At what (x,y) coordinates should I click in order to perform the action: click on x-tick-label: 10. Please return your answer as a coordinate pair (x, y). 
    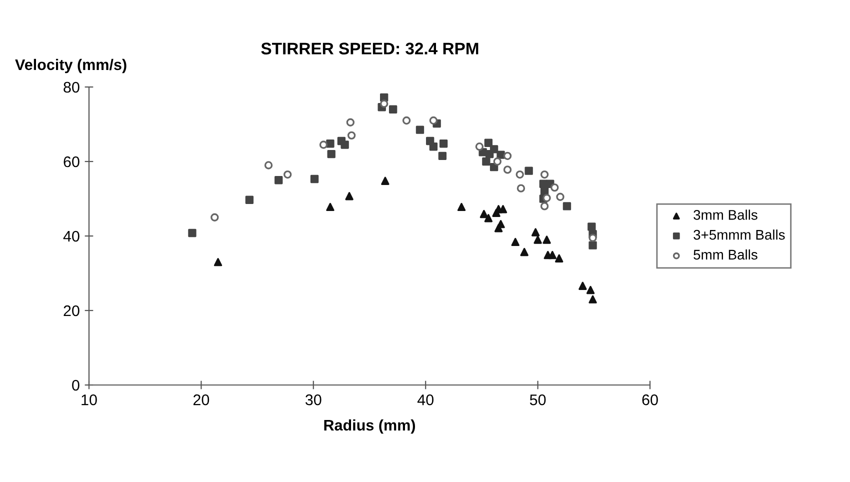
    Looking at the image, I should click on (89, 400).